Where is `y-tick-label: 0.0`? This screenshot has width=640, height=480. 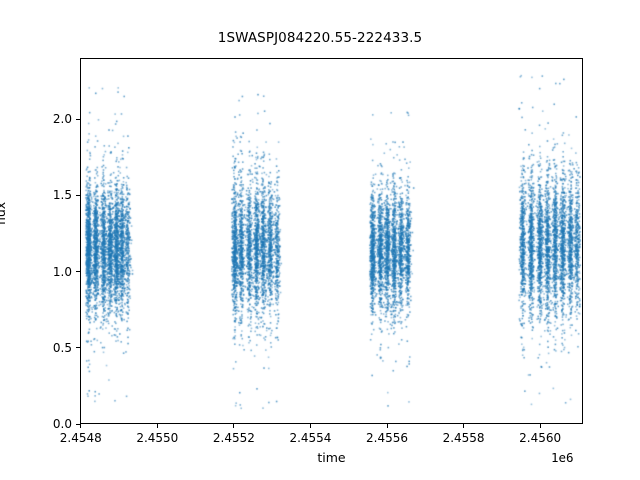 y-tick-label: 0.0 is located at coordinates (62, 424).